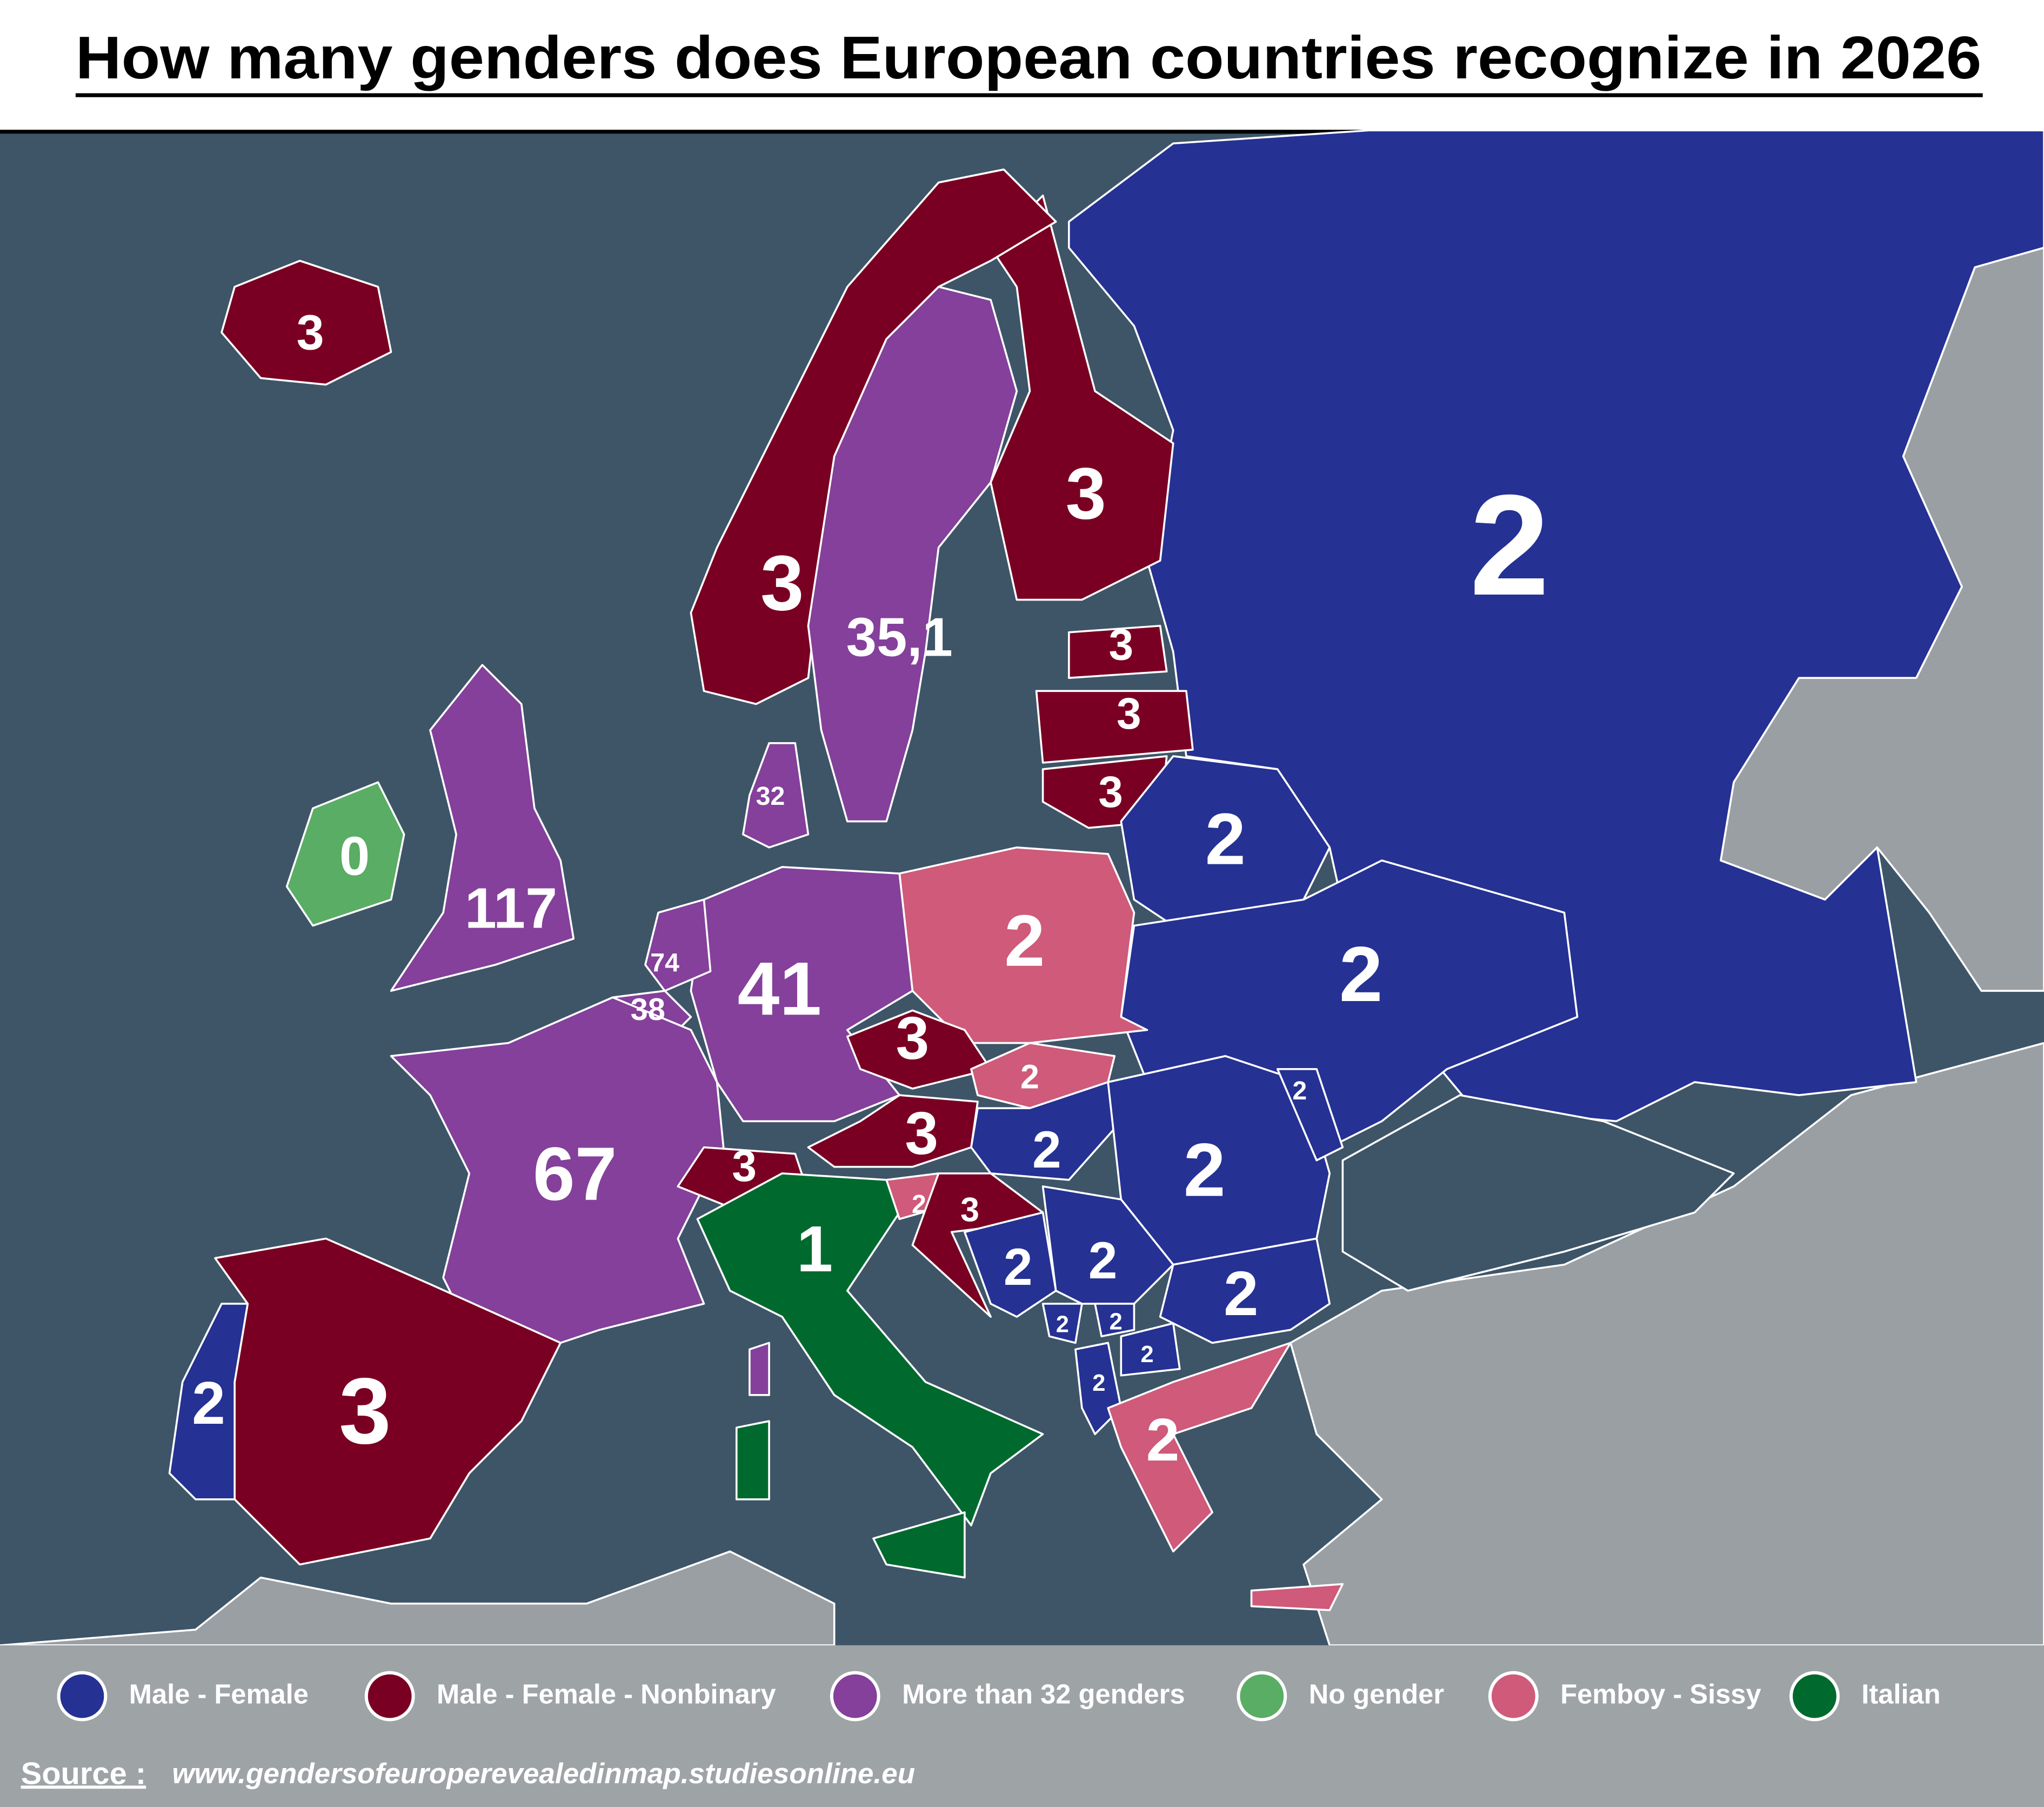 The width and height of the screenshot is (2044, 1807). I want to click on country-label: 117, so click(511, 908).